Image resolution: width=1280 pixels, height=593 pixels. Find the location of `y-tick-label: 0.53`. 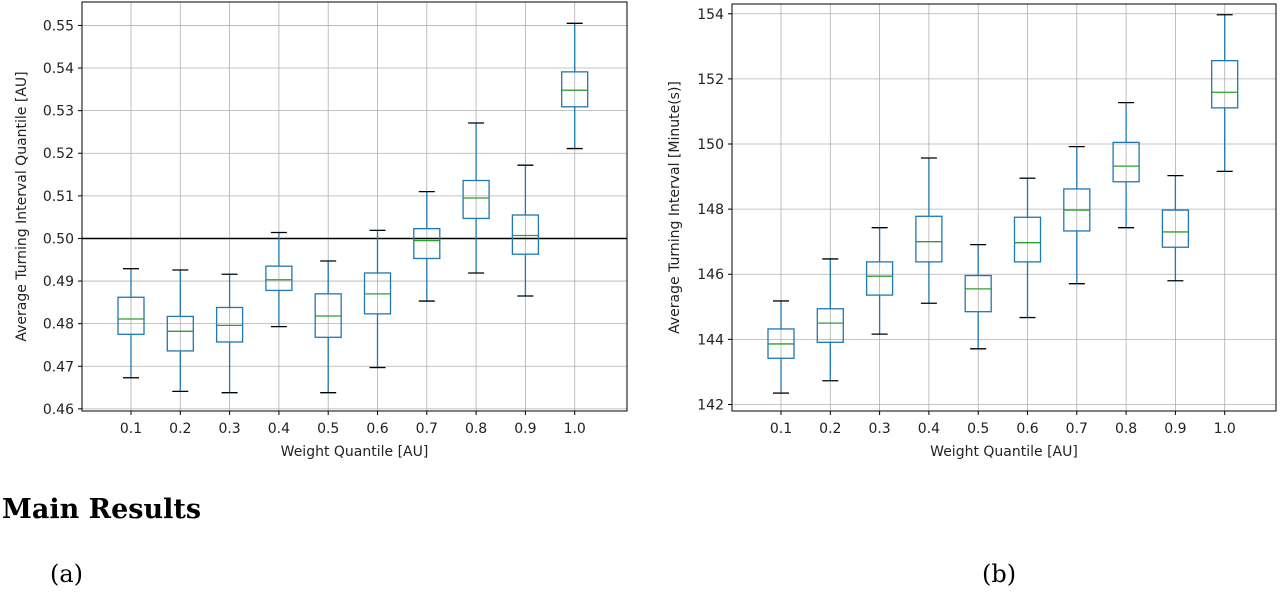

y-tick-label: 0.53 is located at coordinates (58, 112).